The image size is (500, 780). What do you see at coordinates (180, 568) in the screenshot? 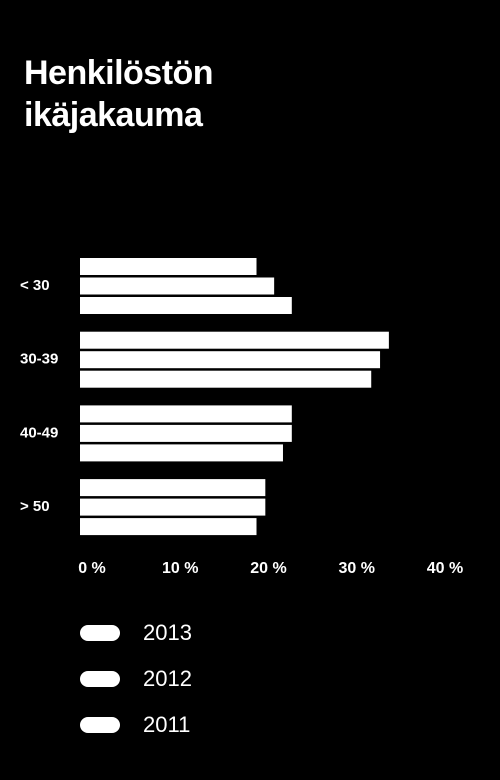
I see `x-tick-label: 10 %` at bounding box center [180, 568].